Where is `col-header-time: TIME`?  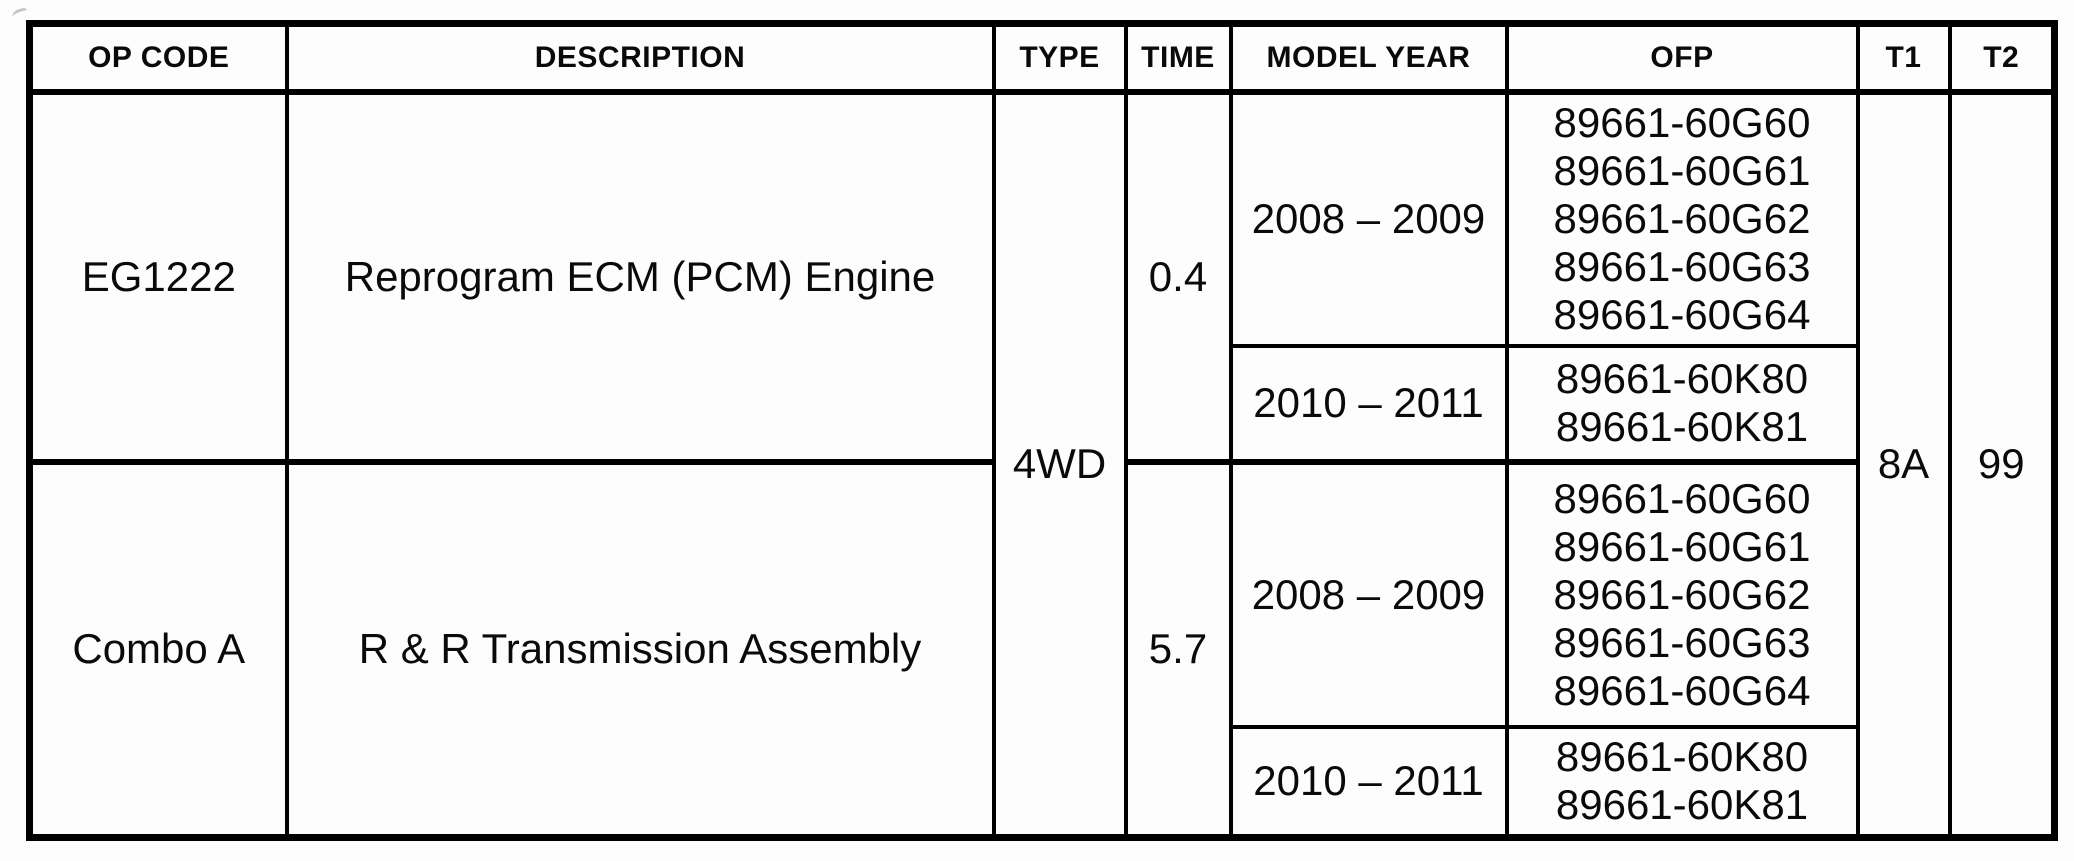 col-header-time: TIME is located at coordinates (1178, 58).